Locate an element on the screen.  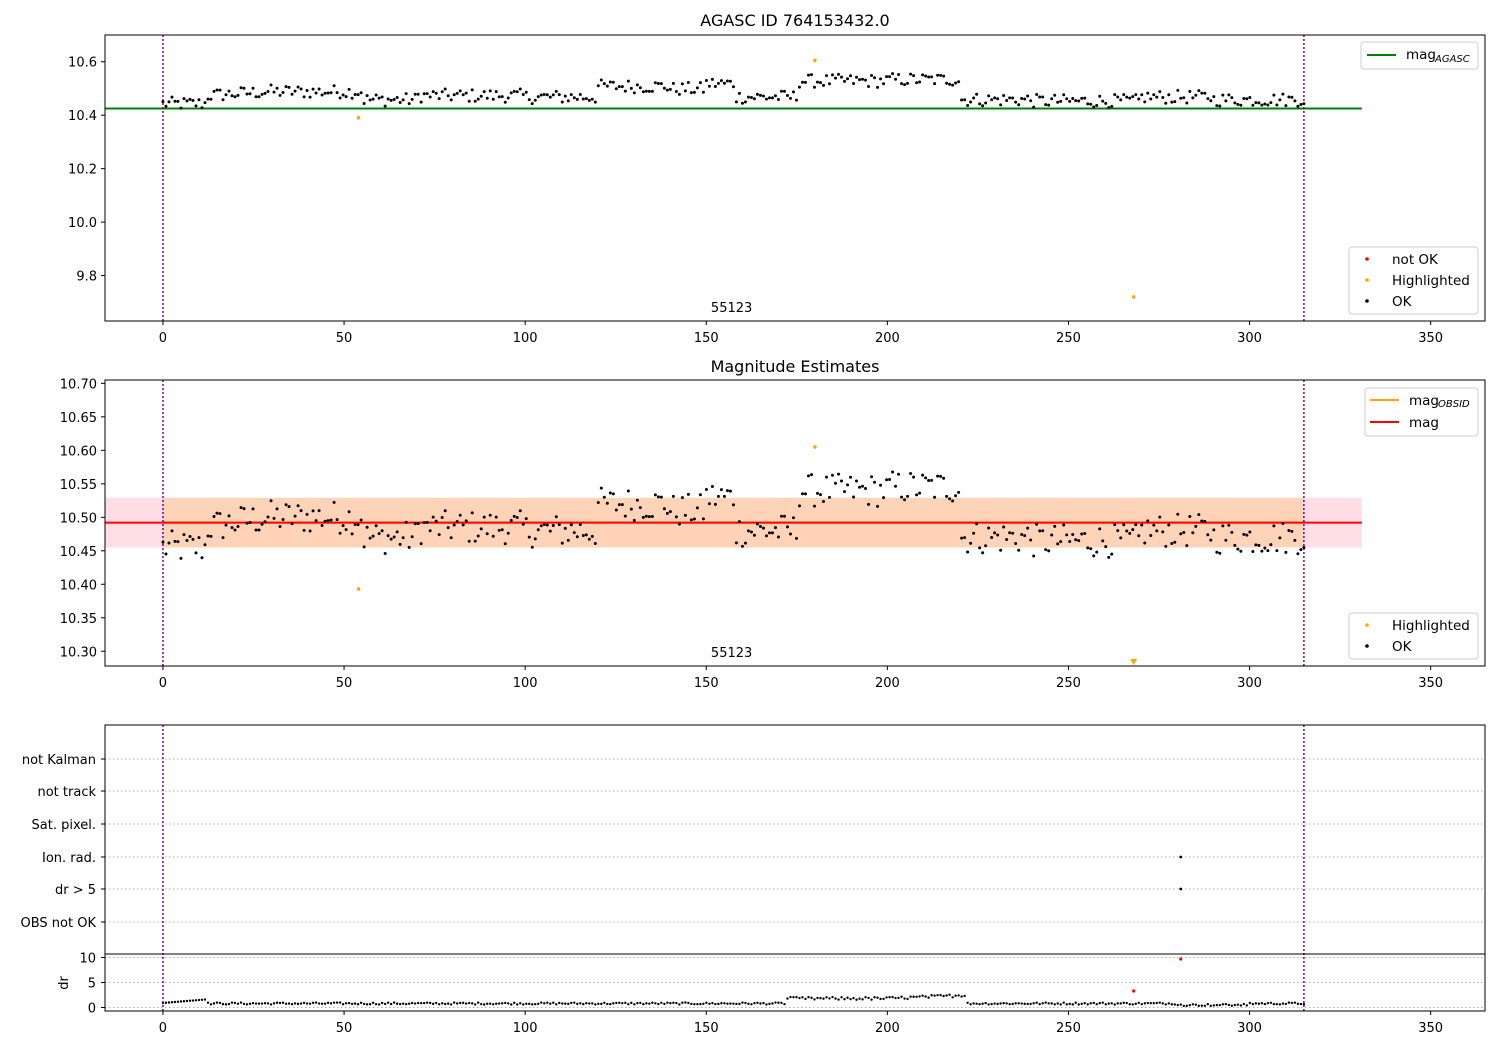
p3-dr-red-point is located at coordinates (1181, 959).